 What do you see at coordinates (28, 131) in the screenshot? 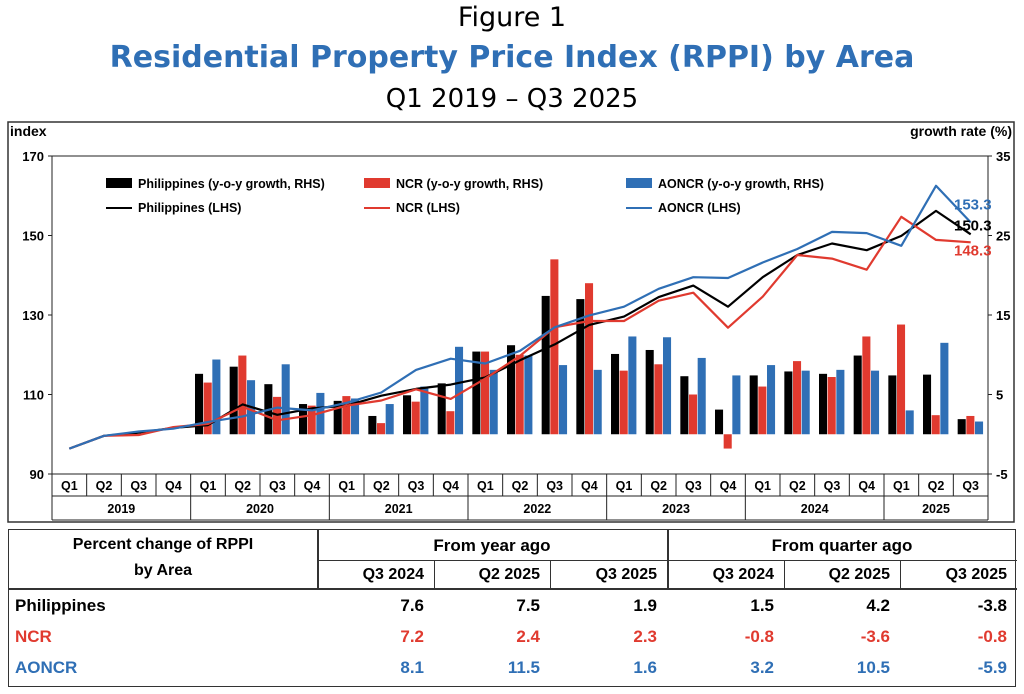
I see `y-axis-left-label: index` at bounding box center [28, 131].